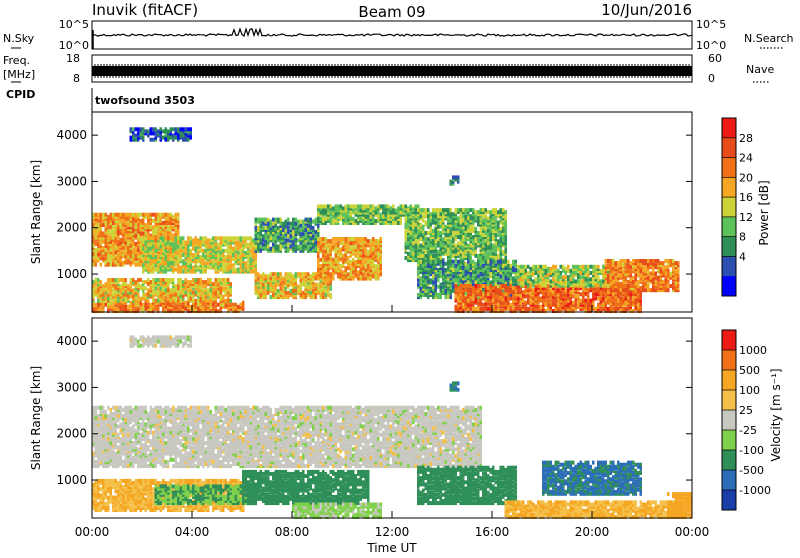 The width and height of the screenshot is (800, 558). Describe the element at coordinates (715, 58) in the screenshot. I see `nave-tick-top: 60` at that location.